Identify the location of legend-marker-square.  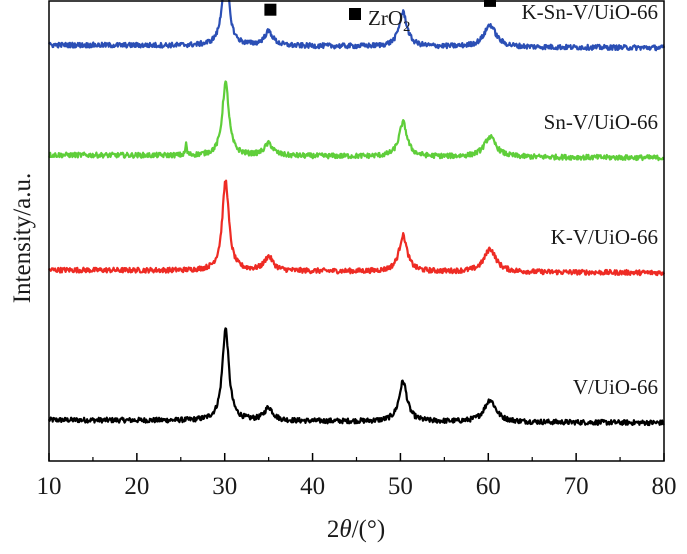
(355, 14).